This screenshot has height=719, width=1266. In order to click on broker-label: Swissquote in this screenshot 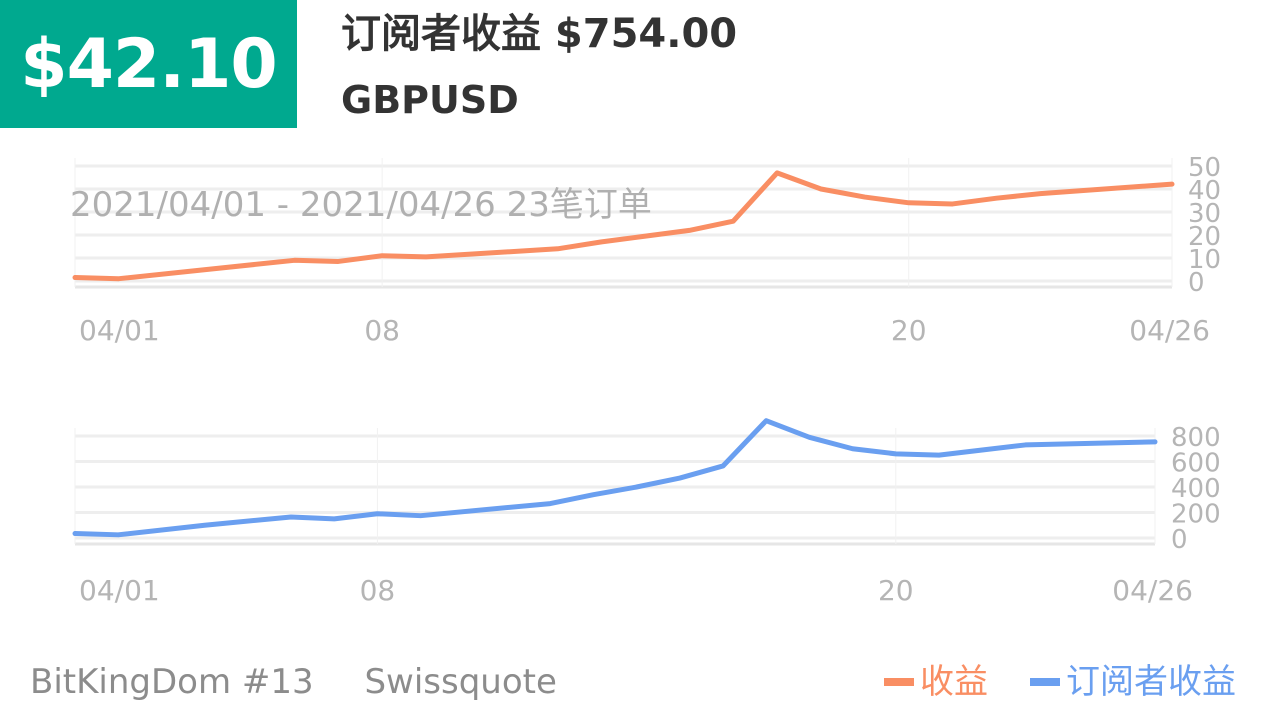, I will do `click(460, 682)`.